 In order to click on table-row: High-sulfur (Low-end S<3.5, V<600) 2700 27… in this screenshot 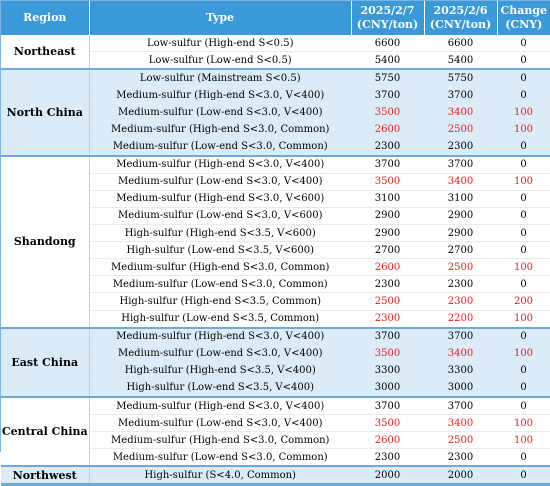, I will do `click(275, 250)`.